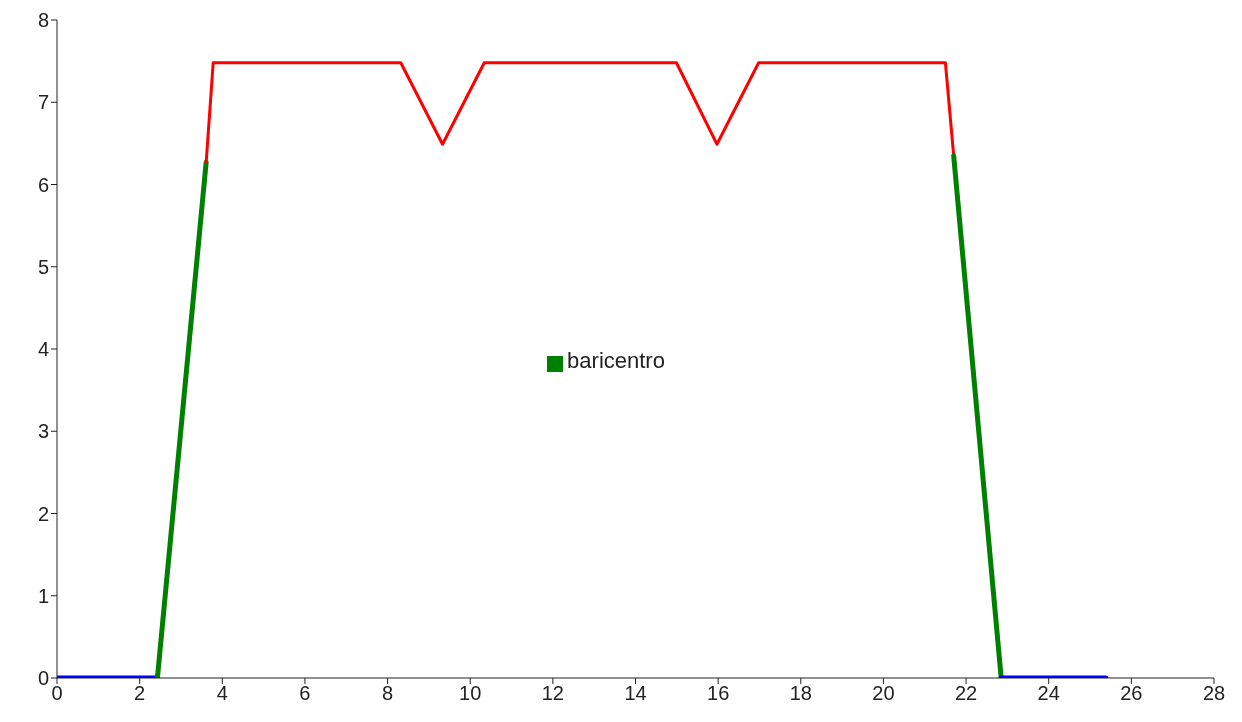  What do you see at coordinates (470, 693) in the screenshot?
I see `x-tick-label: 10` at bounding box center [470, 693].